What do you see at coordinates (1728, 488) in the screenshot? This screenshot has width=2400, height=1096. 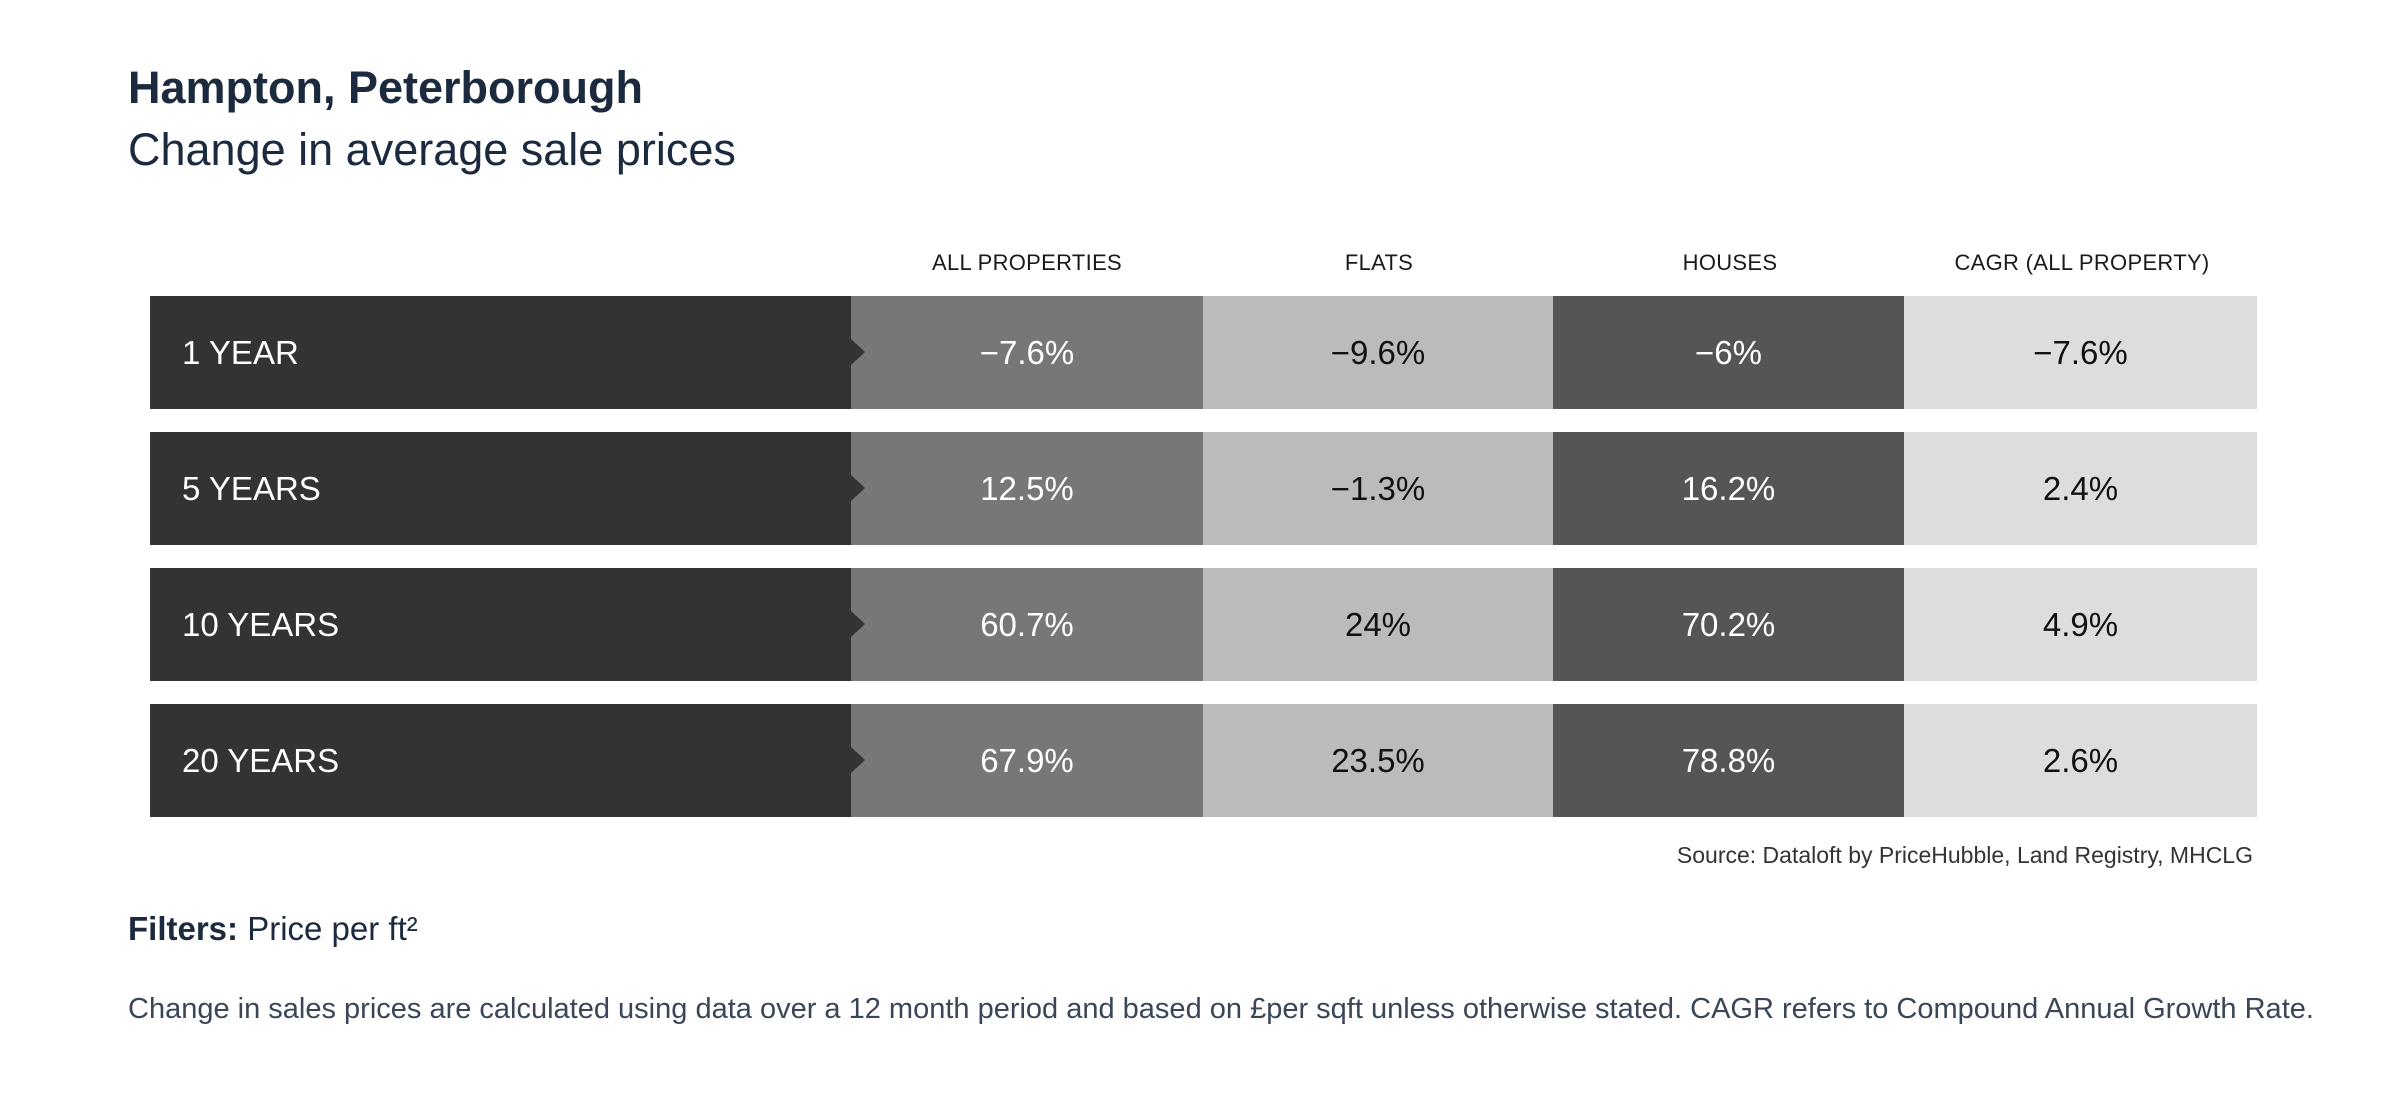 I see `cell-houses: 16.2%` at bounding box center [1728, 488].